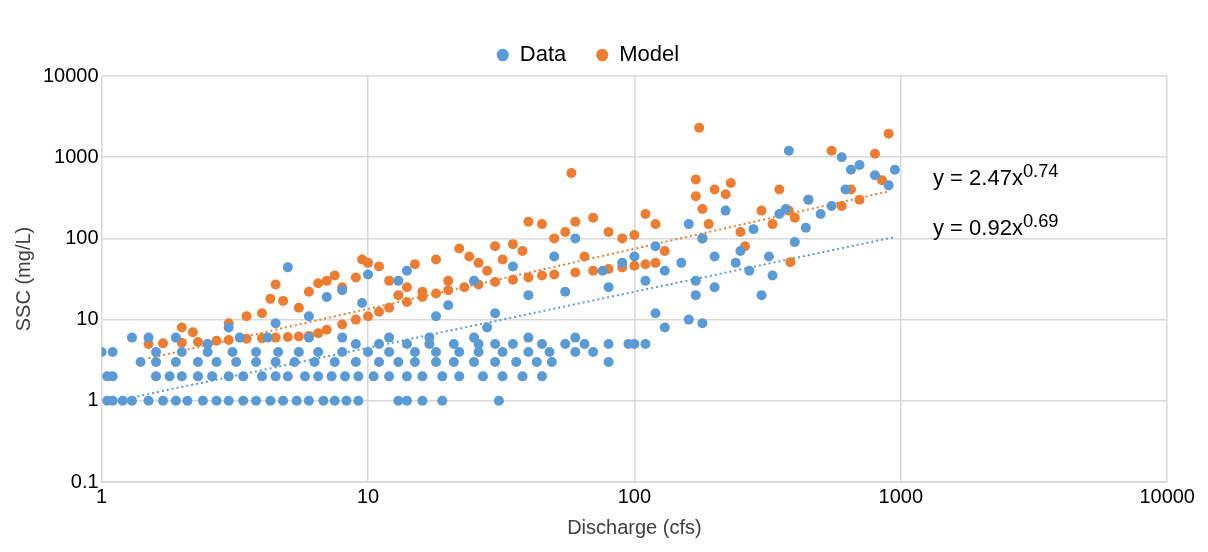  What do you see at coordinates (82, 236) in the screenshot?
I see `y-tick-label: 100` at bounding box center [82, 236].